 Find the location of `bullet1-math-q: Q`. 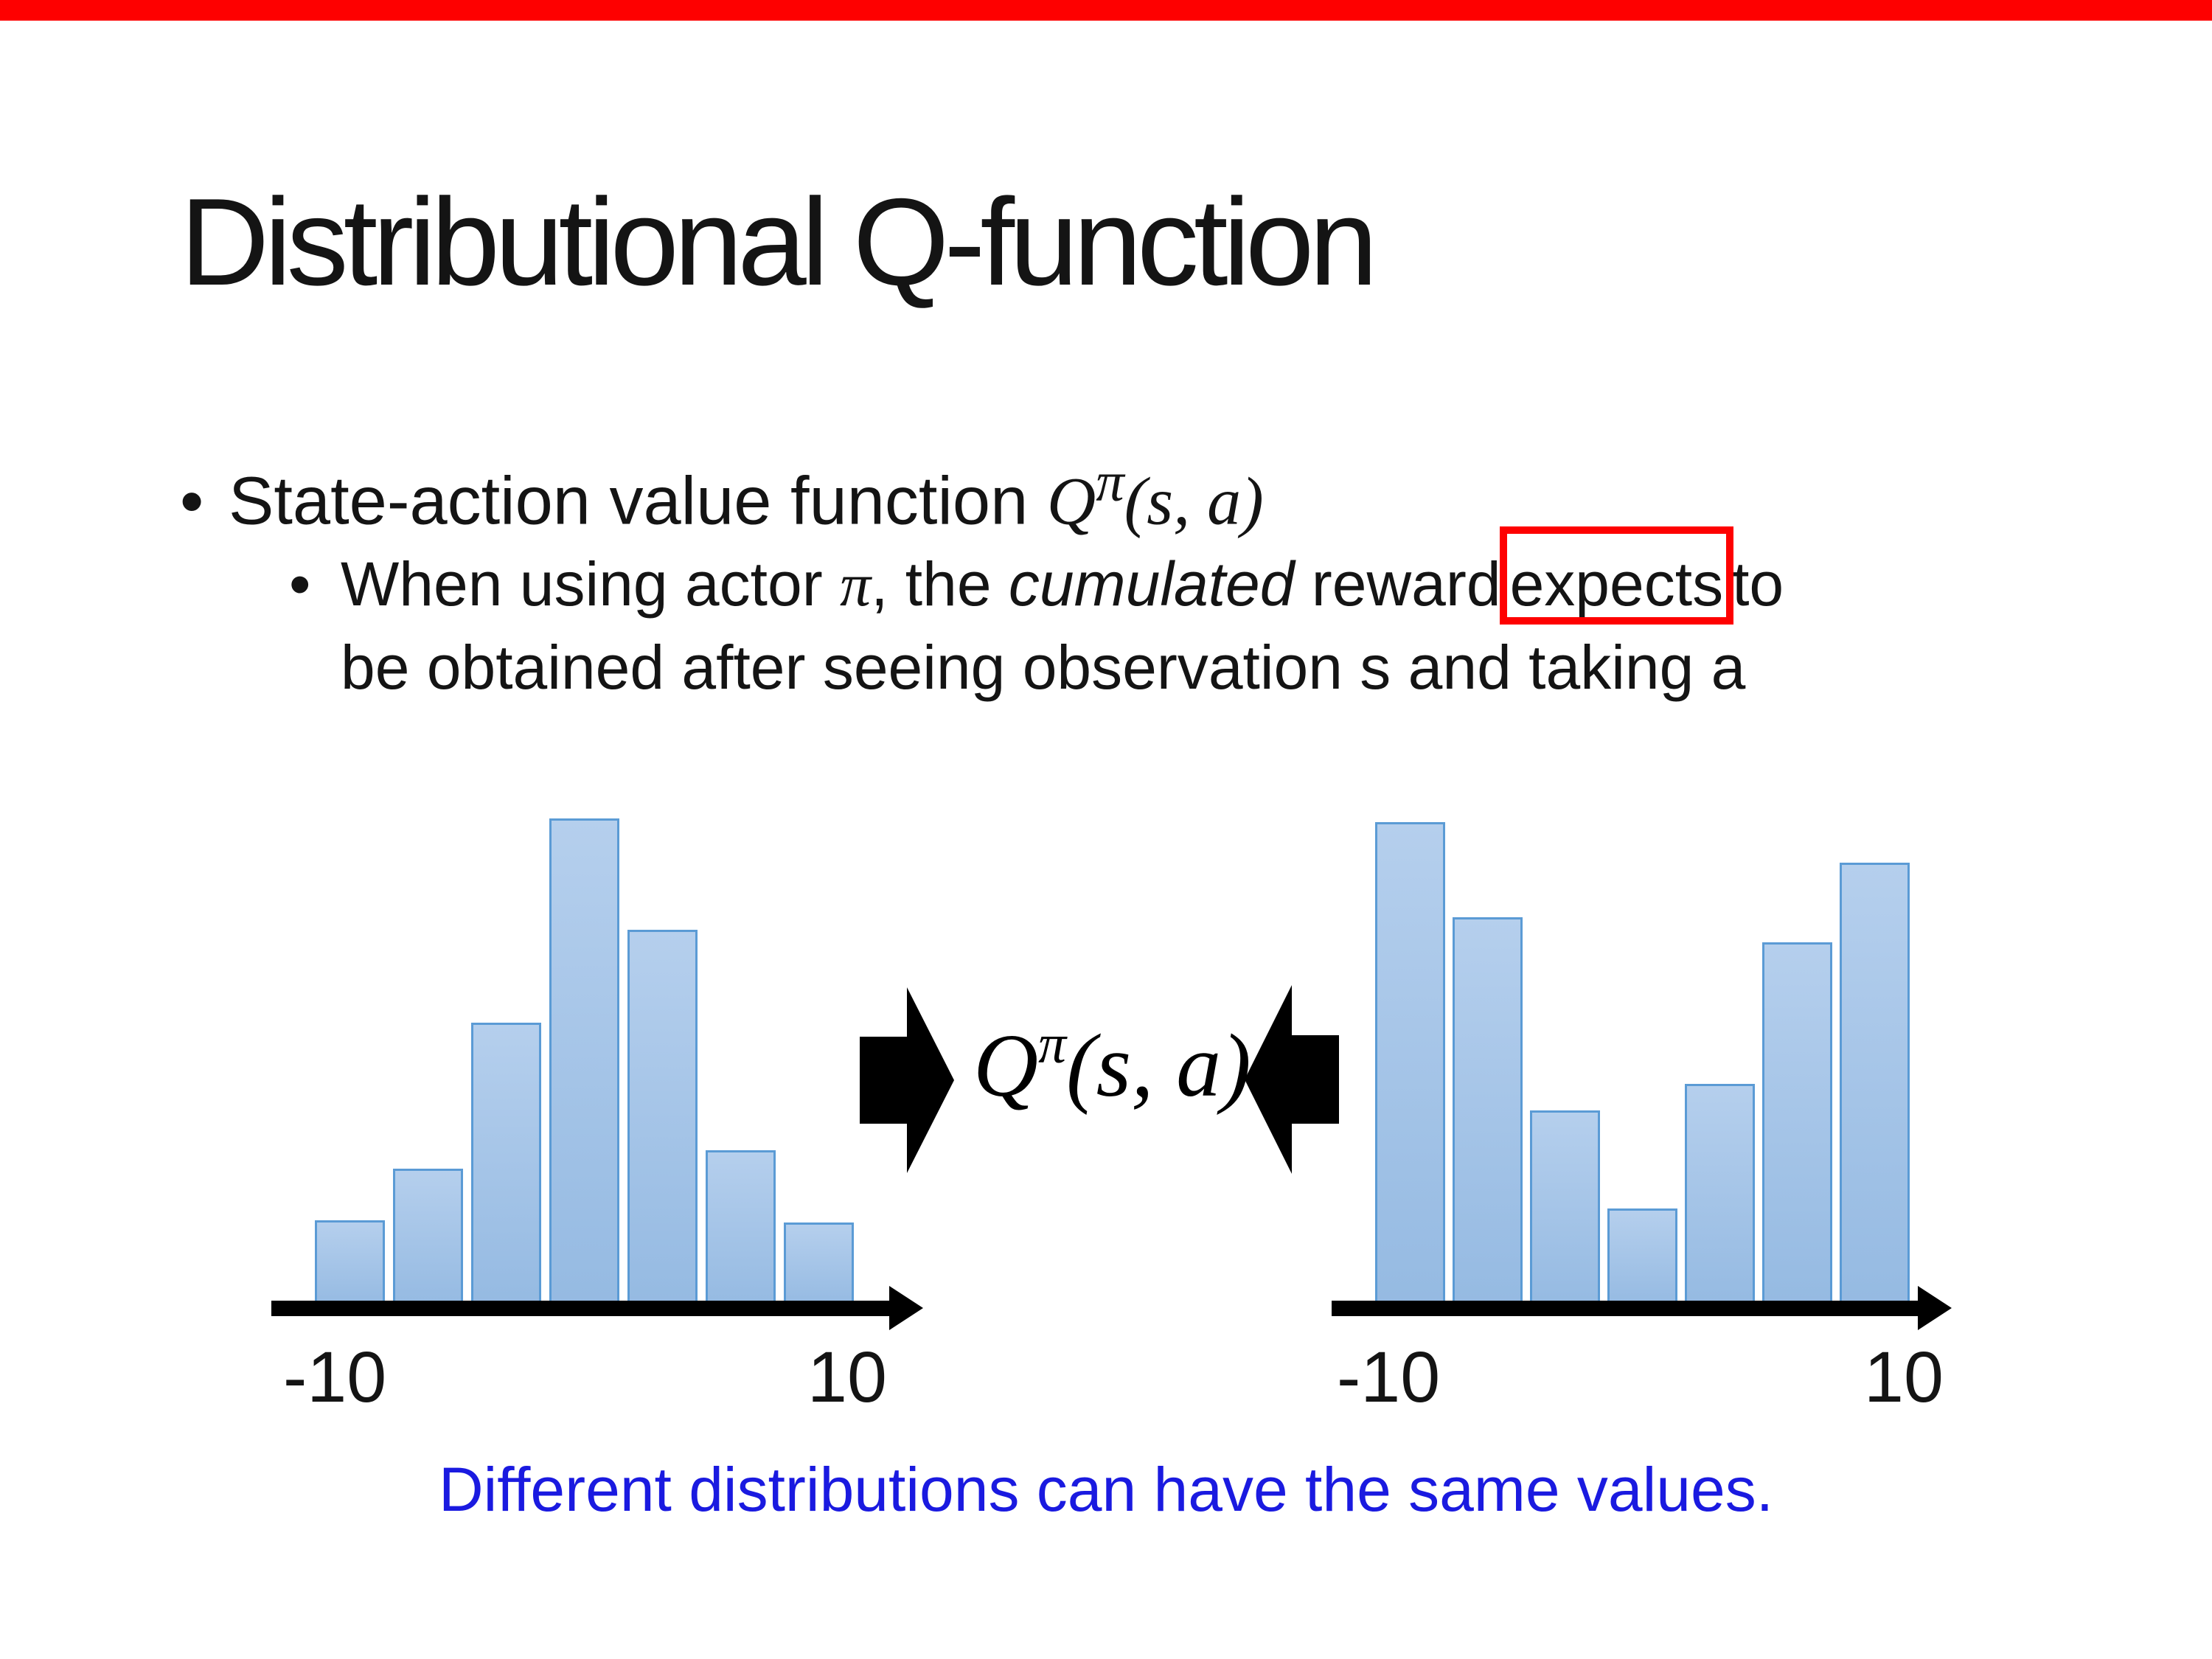

bullet1-math-q: Q is located at coordinates (1071, 501).